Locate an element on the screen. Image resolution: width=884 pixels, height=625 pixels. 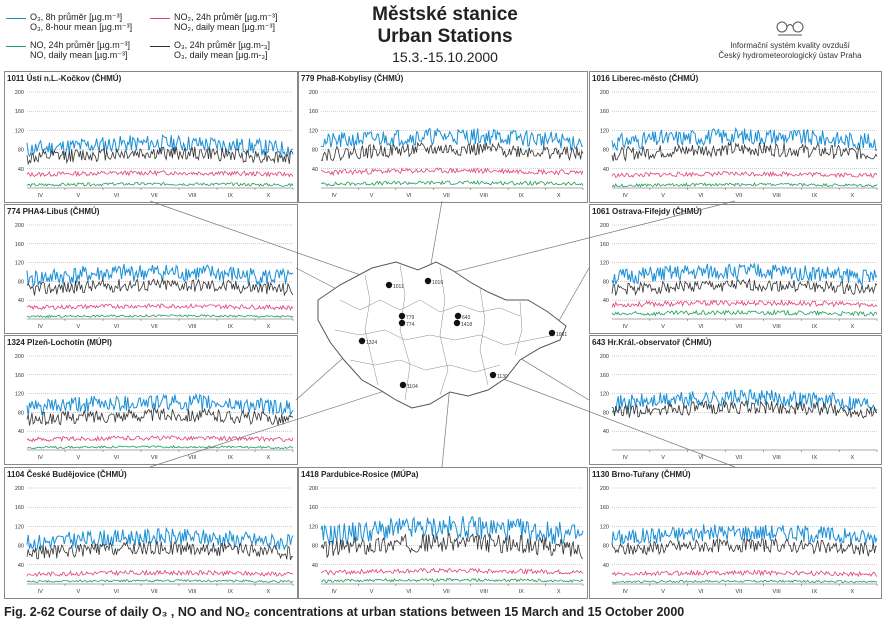
legend-swatch-o3-daily is located at coordinates (160, 46).